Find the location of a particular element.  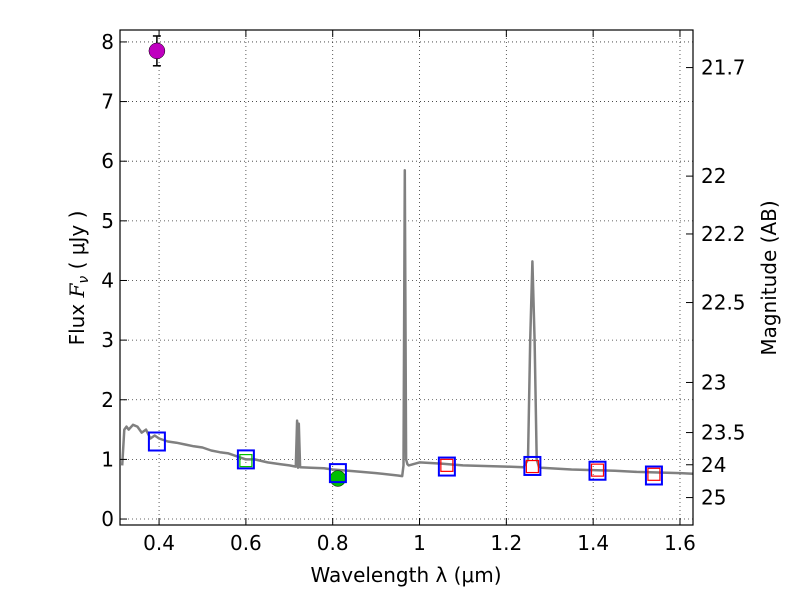

y-tick-label: 8 is located at coordinates (107, 42).